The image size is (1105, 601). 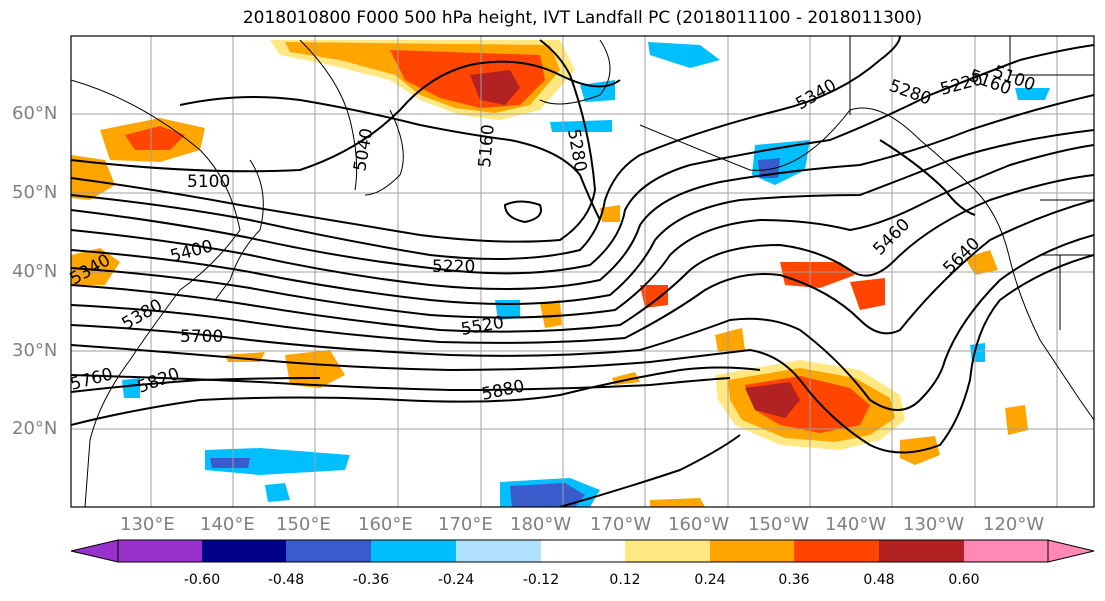 What do you see at coordinates (147, 524) in the screenshot?
I see `lon-label: 130°E` at bounding box center [147, 524].